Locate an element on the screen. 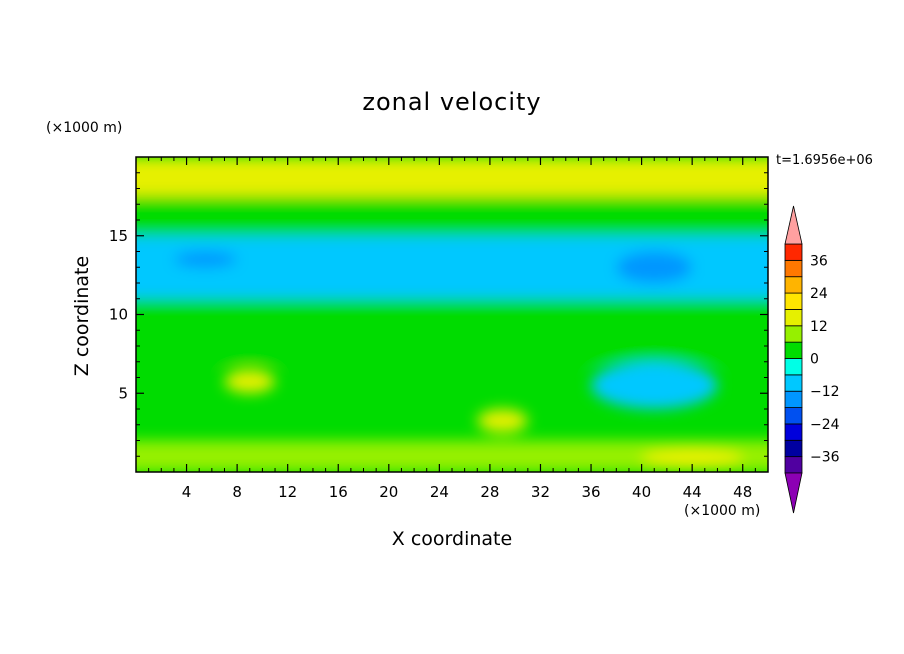  y-tick-label: 15 is located at coordinates (118, 236).